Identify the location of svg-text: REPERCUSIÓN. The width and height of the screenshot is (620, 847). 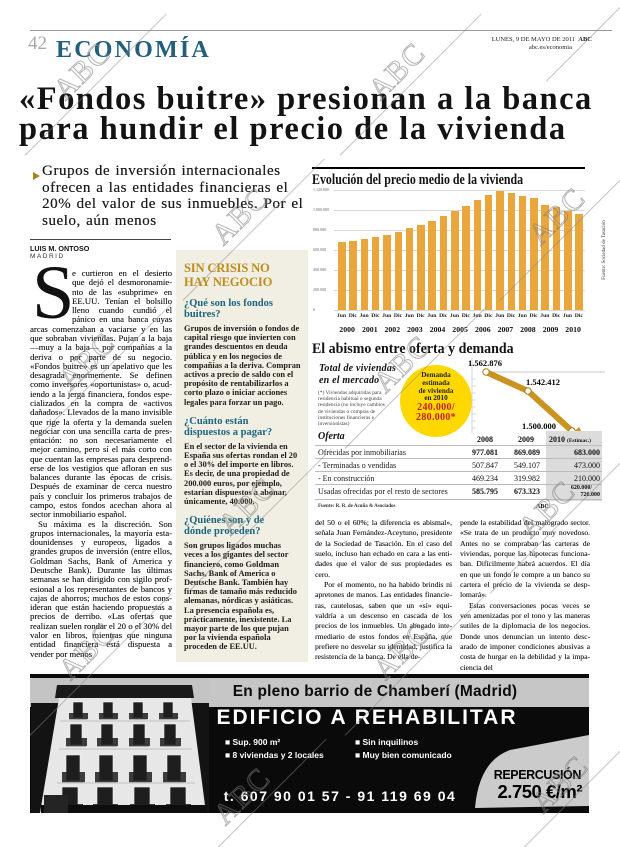
(538, 774).